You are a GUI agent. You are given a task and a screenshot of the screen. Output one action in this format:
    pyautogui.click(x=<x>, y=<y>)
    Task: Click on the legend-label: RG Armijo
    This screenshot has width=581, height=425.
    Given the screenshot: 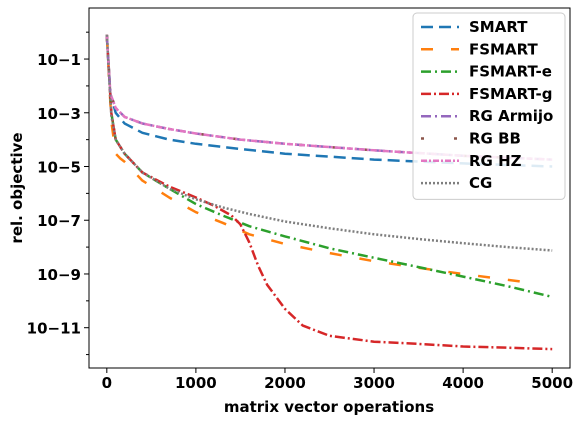 What is the action you would take?
    pyautogui.click(x=511, y=116)
    